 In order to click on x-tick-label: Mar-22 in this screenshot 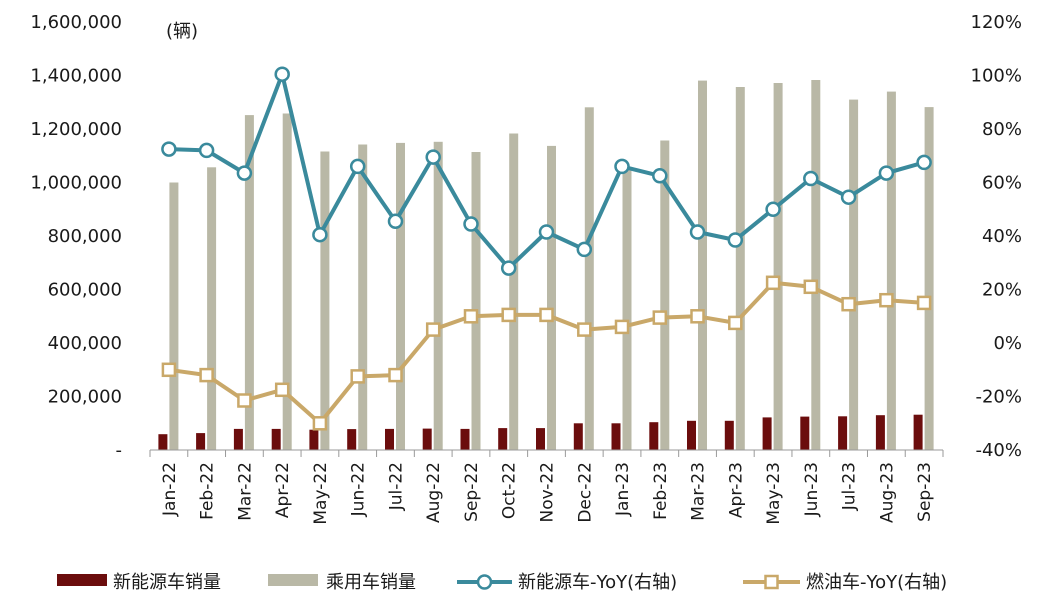, I will do `click(245, 491)`.